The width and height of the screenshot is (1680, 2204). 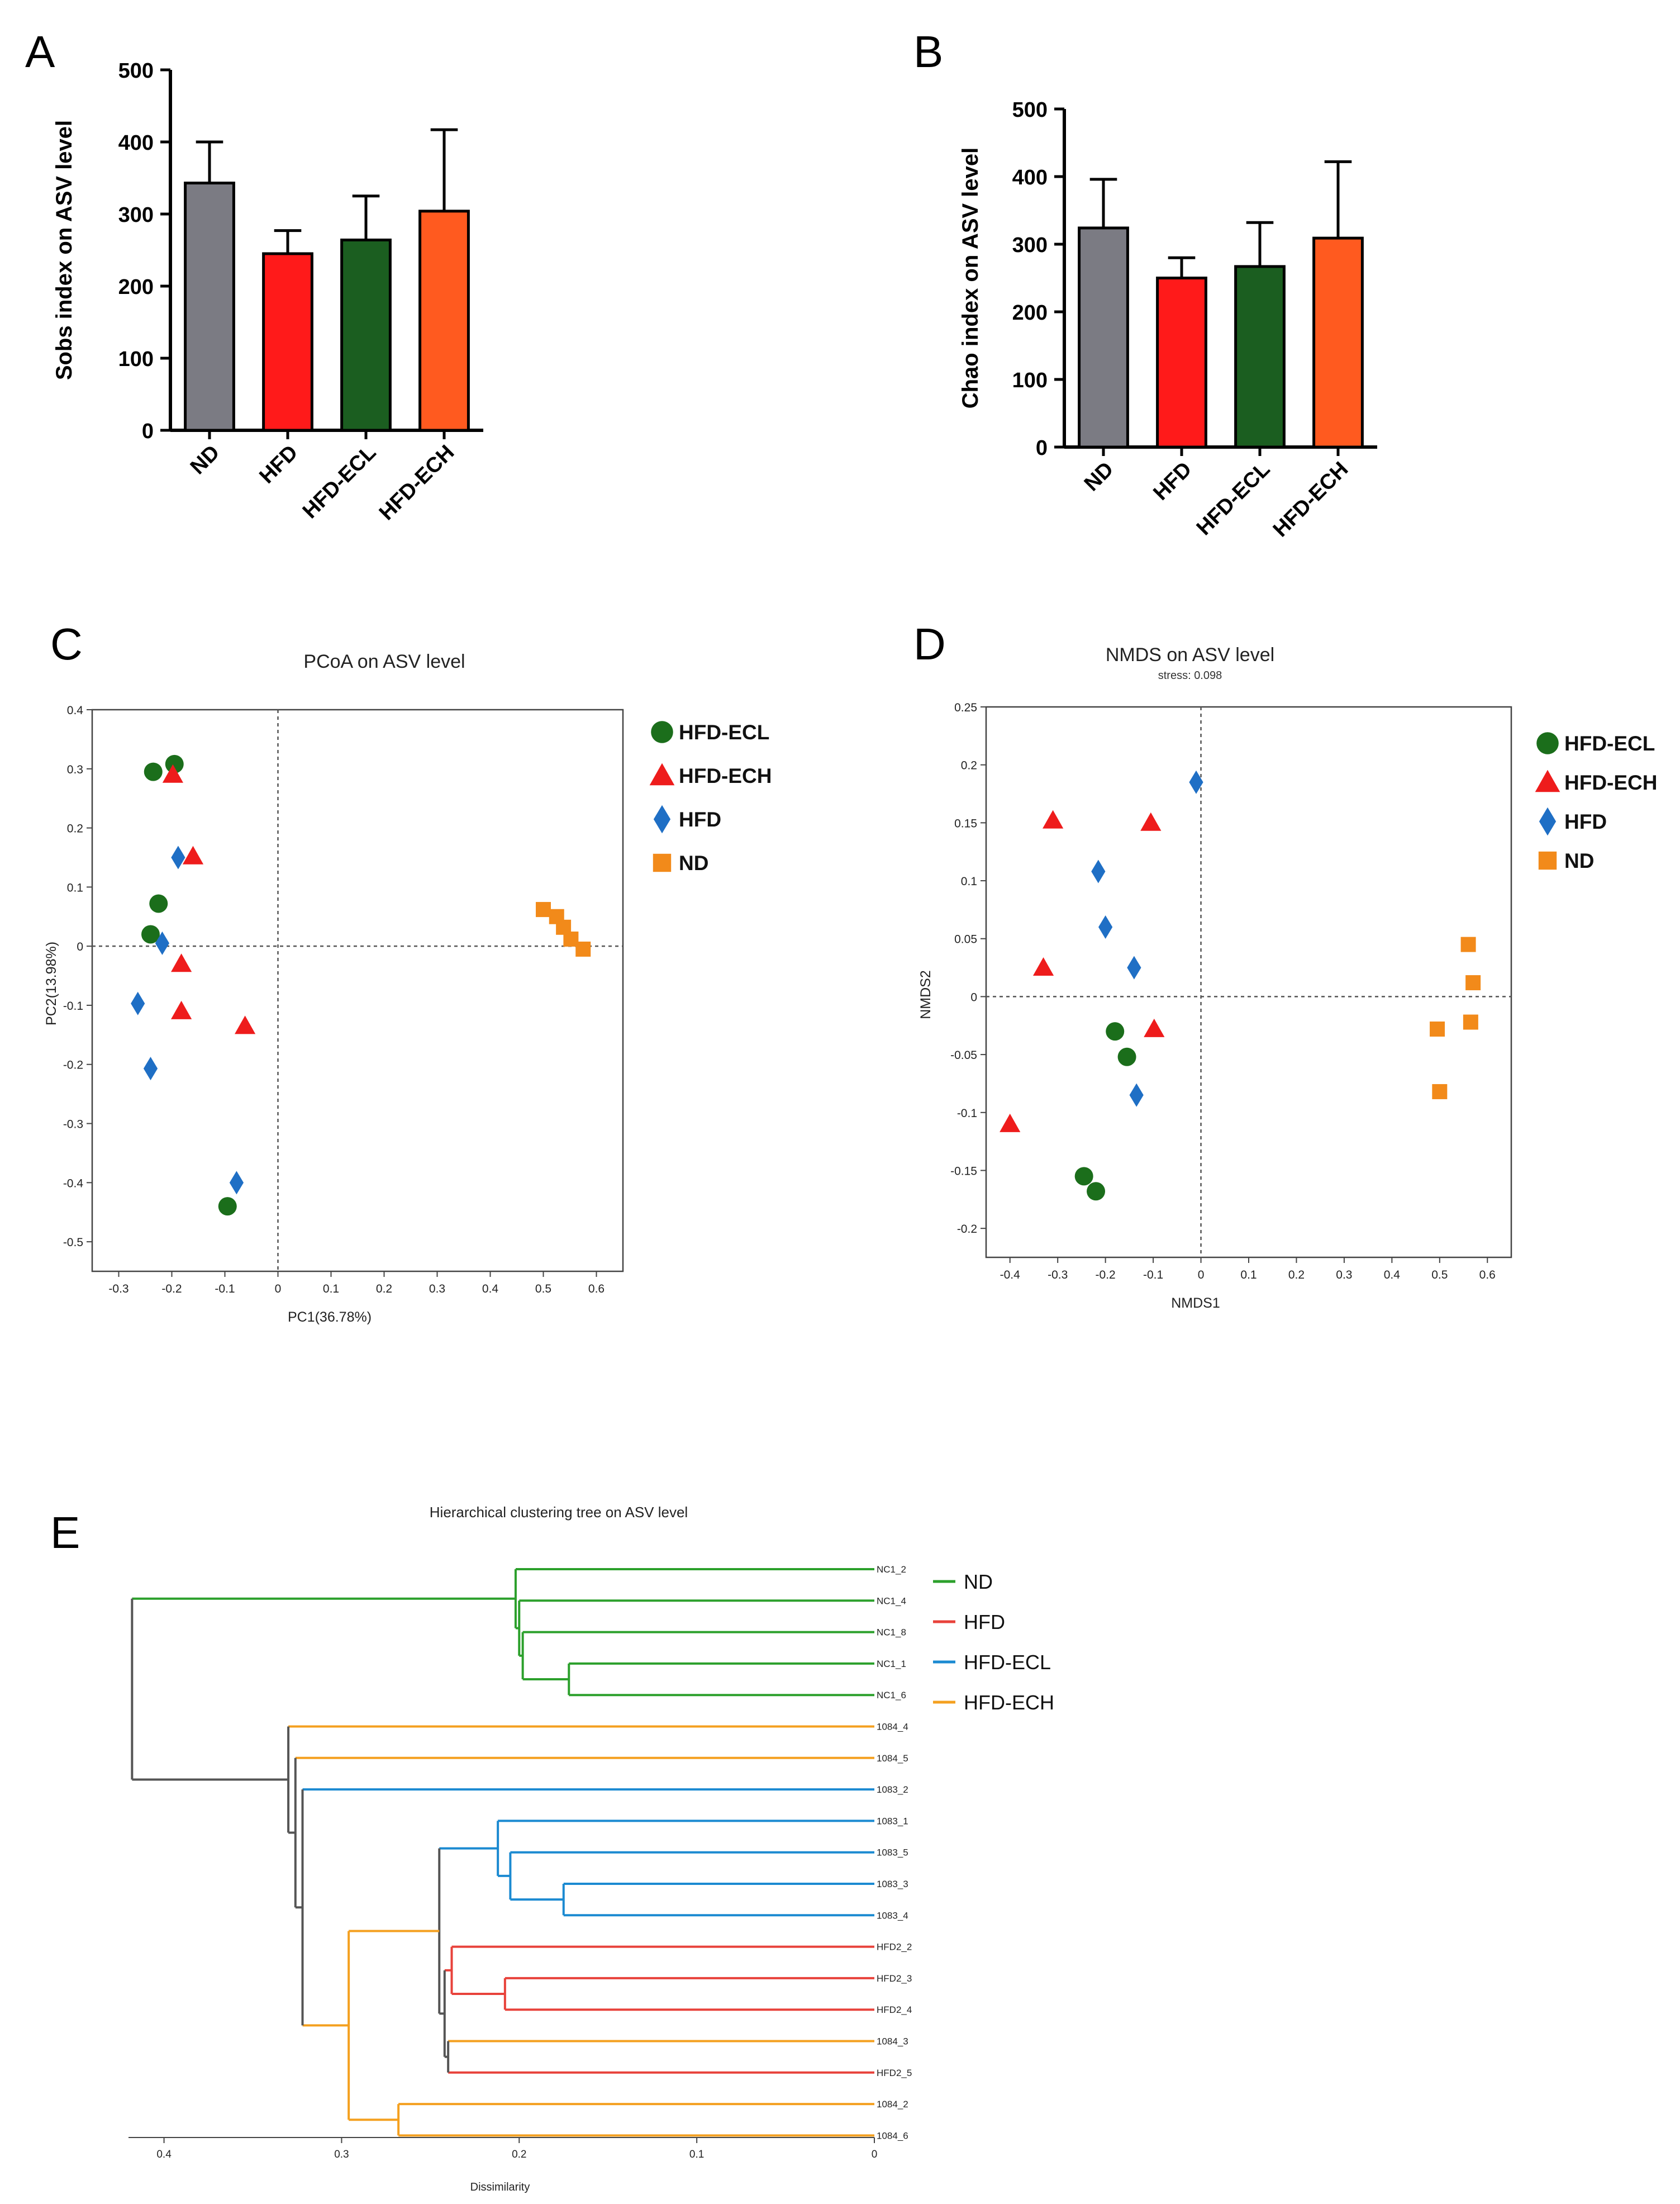 What do you see at coordinates (892, 1758) in the screenshot?
I see `leaf-label: 1084_5` at bounding box center [892, 1758].